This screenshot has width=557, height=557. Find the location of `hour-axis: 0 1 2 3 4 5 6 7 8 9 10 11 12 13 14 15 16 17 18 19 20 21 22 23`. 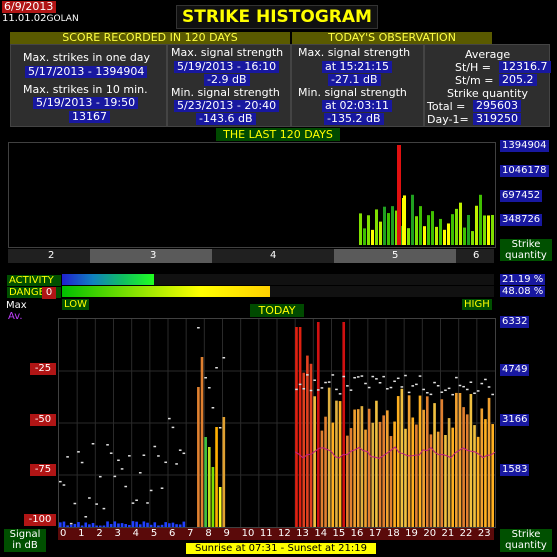

hour-axis: 0 1 2 3 4 5 6 7 8 9 10 11 12 13 14 15 16 17 18 19 20 21 22 23 is located at coordinates (276, 534).